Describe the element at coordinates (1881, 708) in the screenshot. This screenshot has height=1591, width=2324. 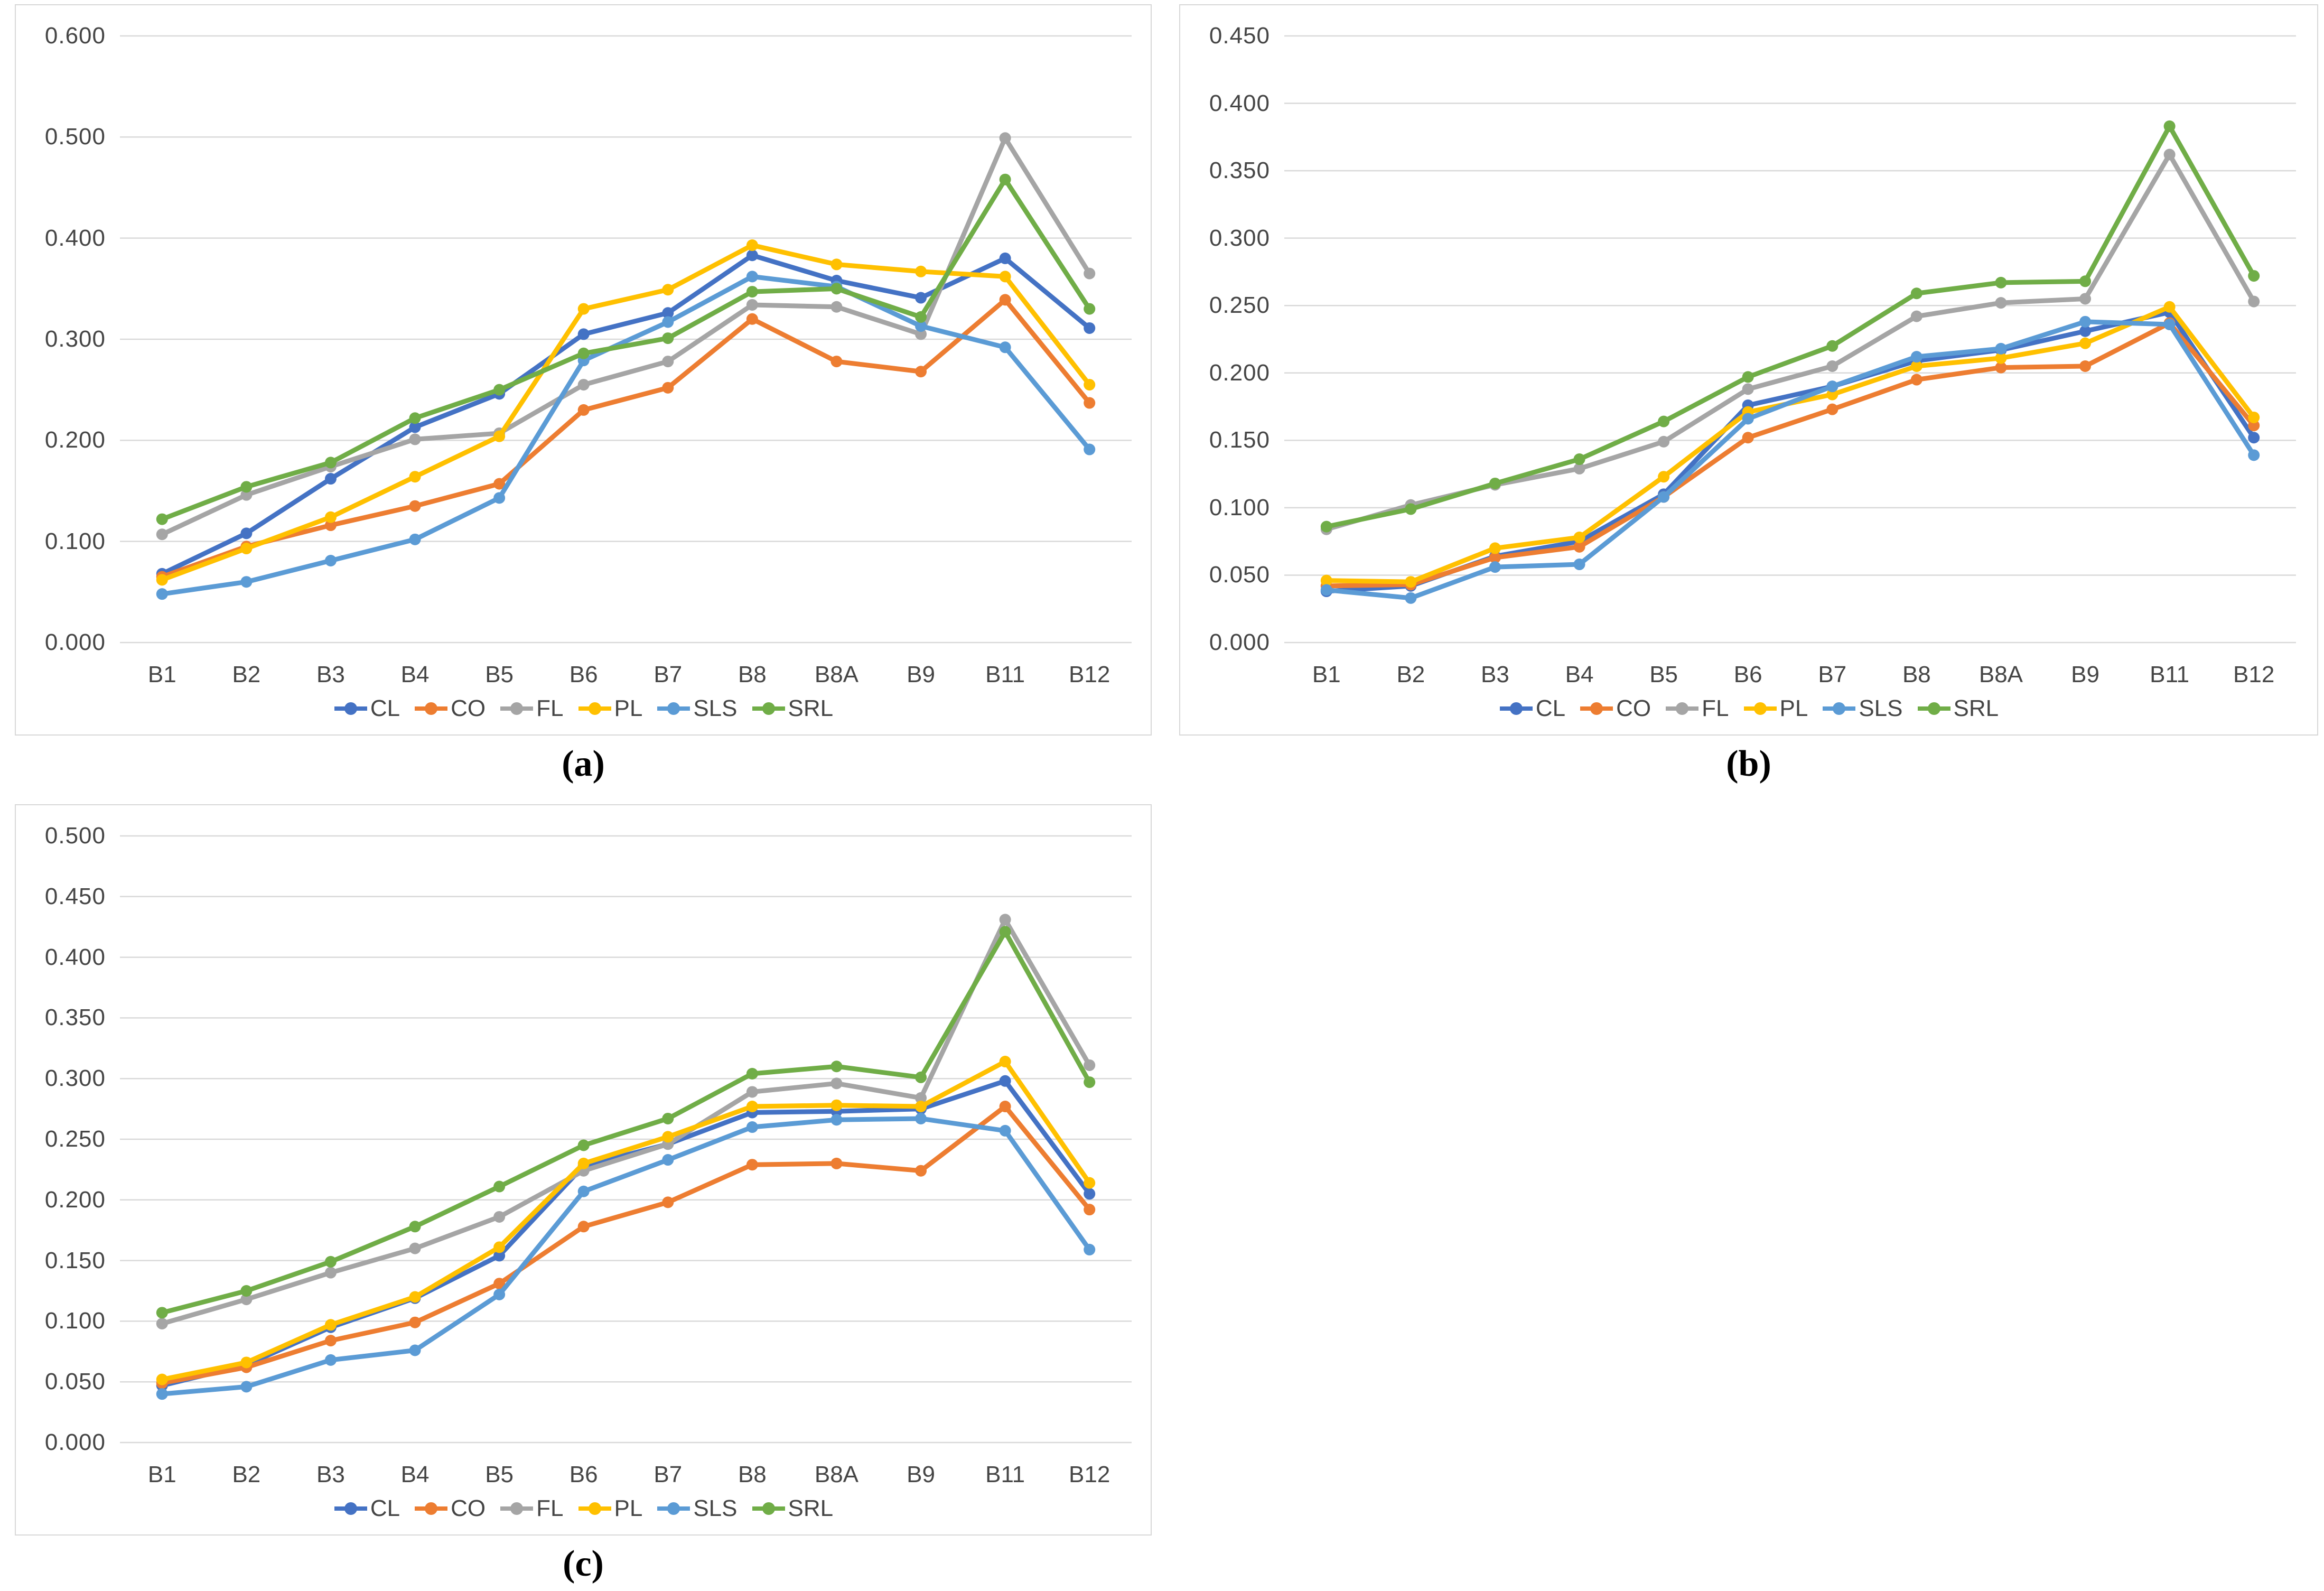
I see `legend-label: SLS` at that location.